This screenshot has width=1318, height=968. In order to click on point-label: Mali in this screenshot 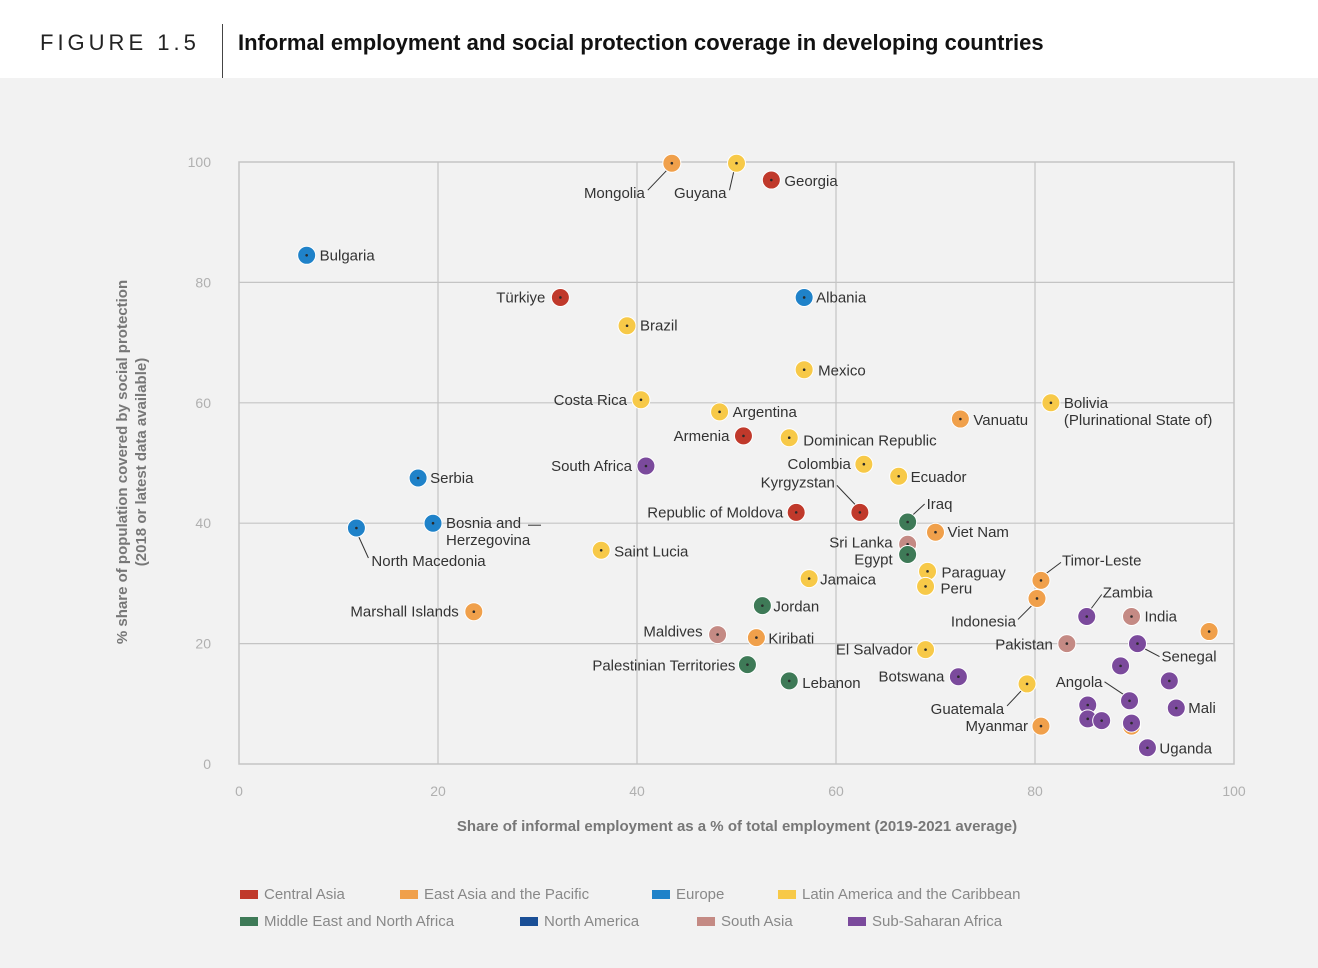, I will do `click(1202, 708)`.